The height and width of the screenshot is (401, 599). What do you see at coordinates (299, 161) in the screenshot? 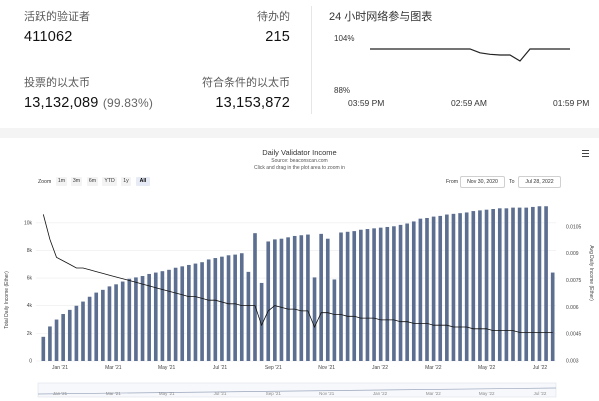
I see `chart-subtitle: Source: beaconscan.com` at bounding box center [299, 161].